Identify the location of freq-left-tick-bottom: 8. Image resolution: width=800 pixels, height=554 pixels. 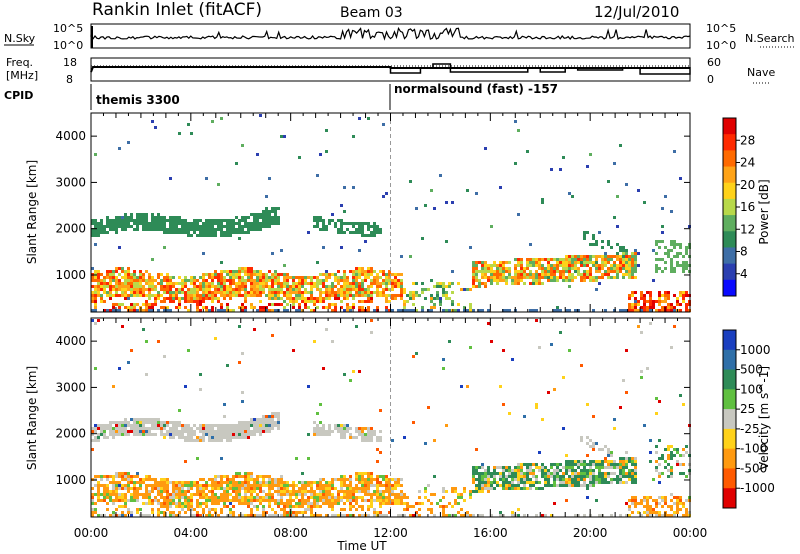
(69, 79).